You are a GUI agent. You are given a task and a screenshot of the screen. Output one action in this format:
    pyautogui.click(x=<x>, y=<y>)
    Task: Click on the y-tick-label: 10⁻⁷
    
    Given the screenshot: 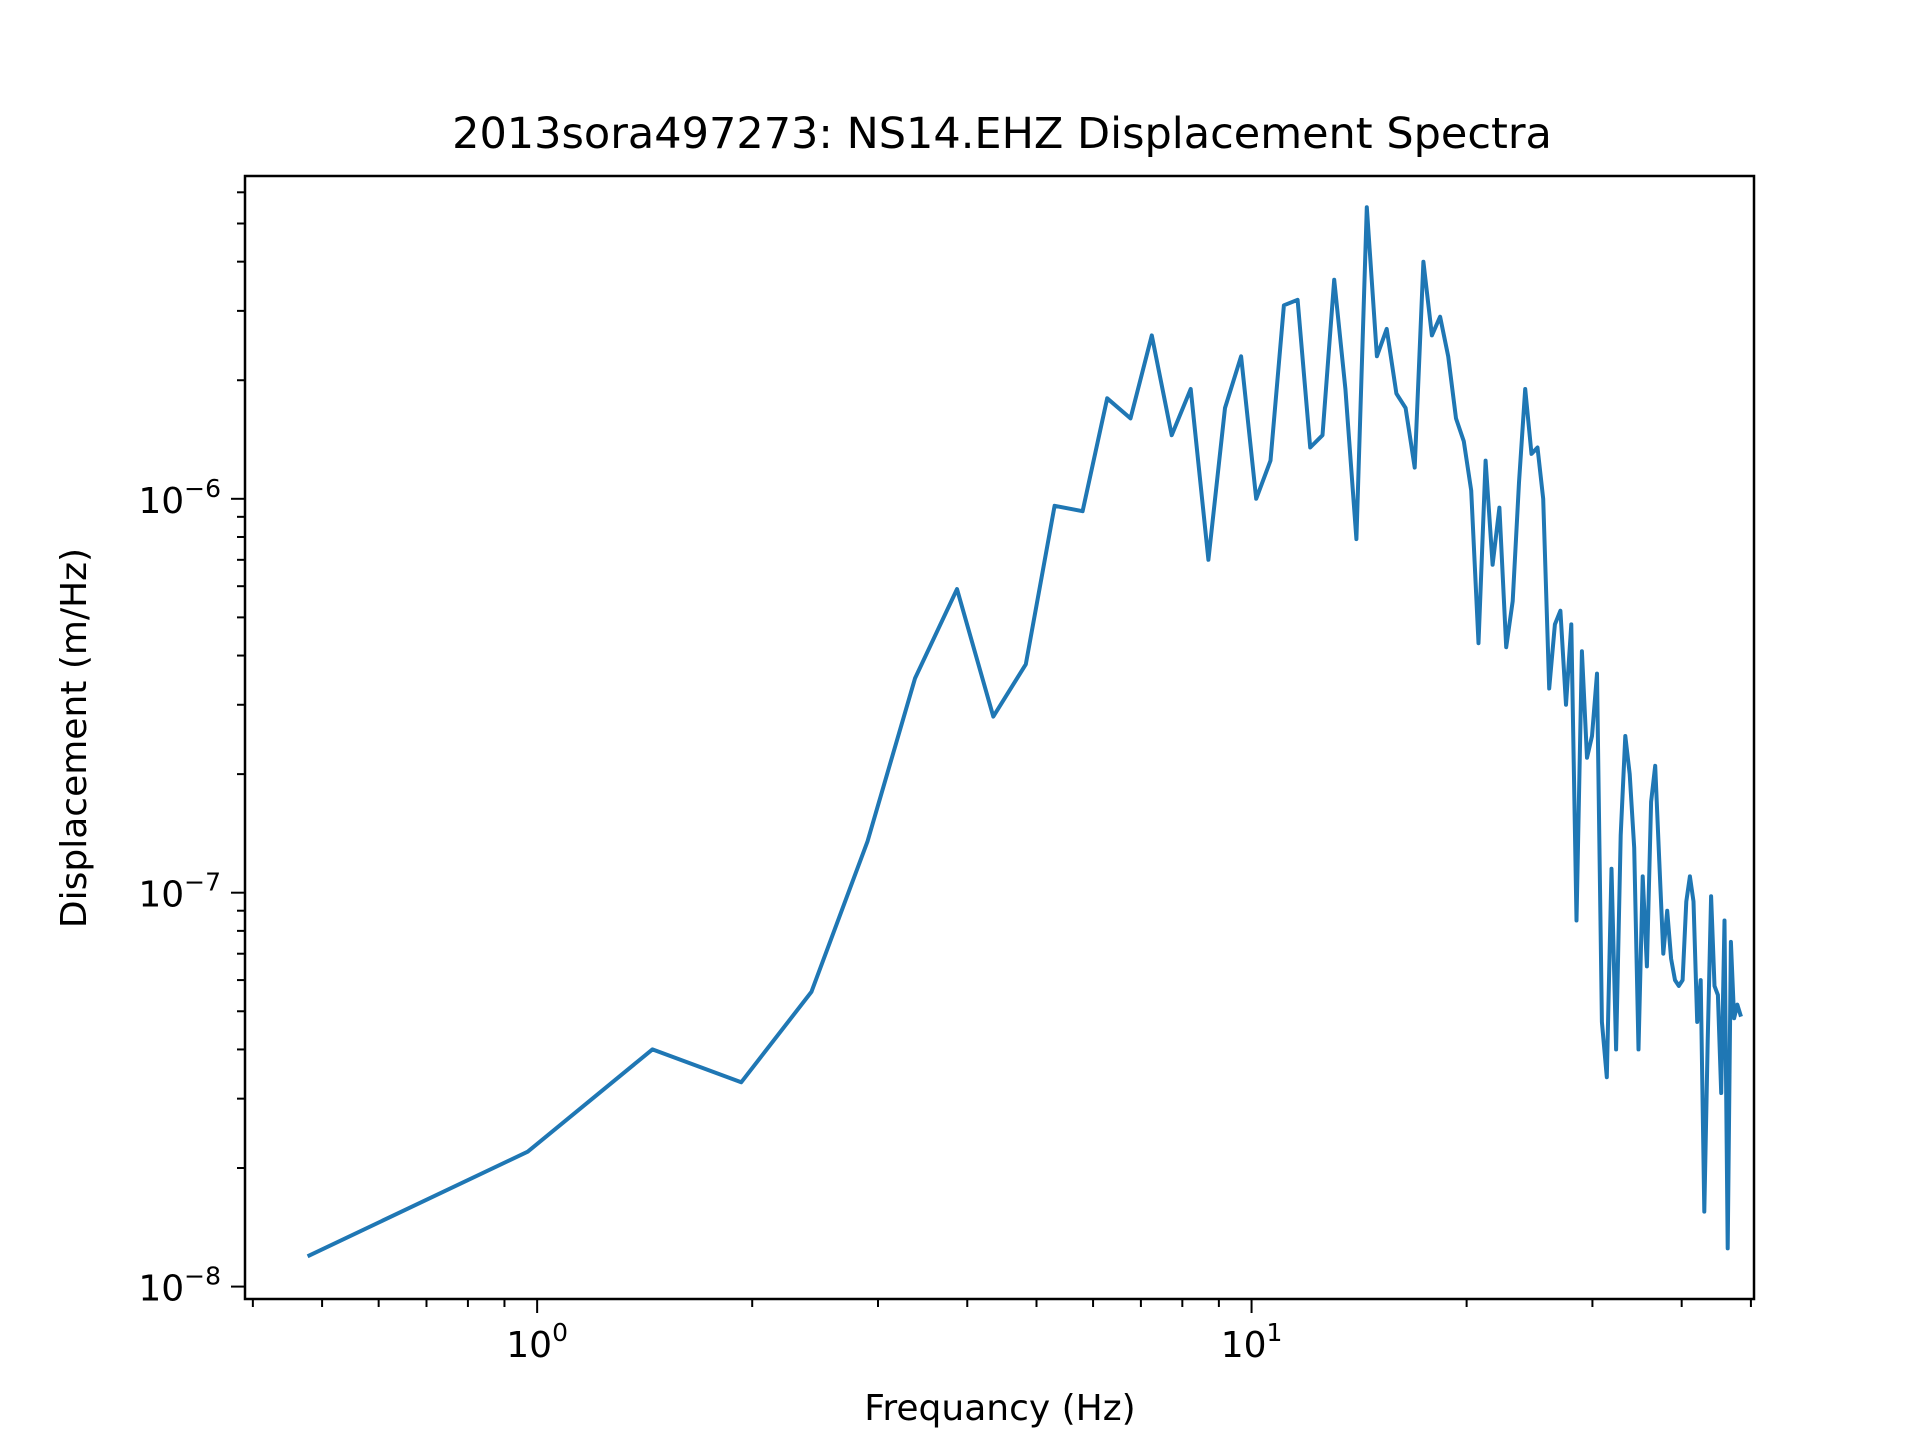 What is the action you would take?
    pyautogui.click(x=179, y=892)
    